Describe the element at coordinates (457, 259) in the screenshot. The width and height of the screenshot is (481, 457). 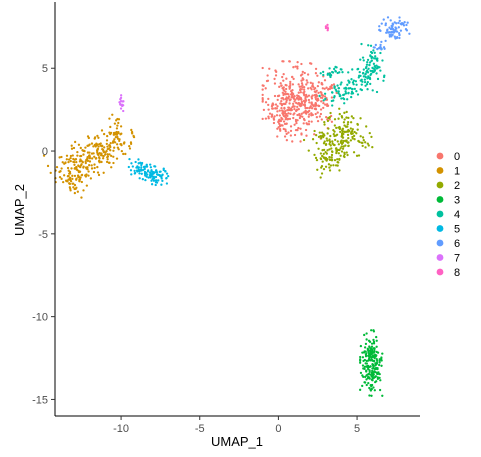
I see `legend-label-7: 7` at that location.